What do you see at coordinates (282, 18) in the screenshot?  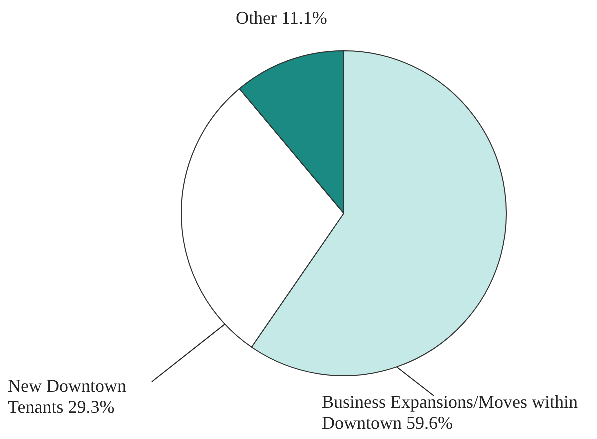 I see `slice-label: Other 11.1%` at bounding box center [282, 18].